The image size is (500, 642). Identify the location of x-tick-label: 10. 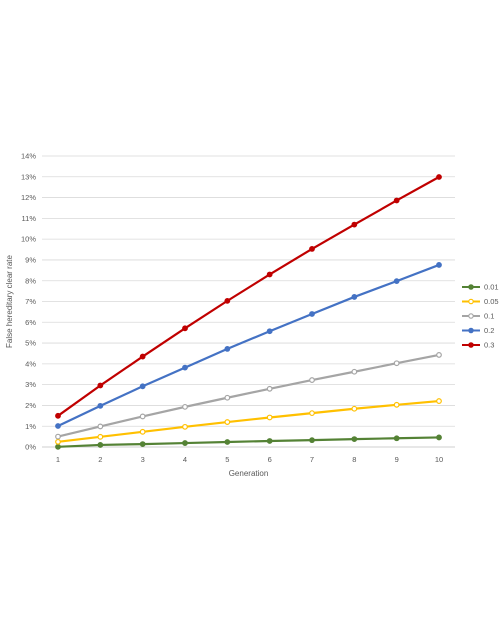
(439, 459).